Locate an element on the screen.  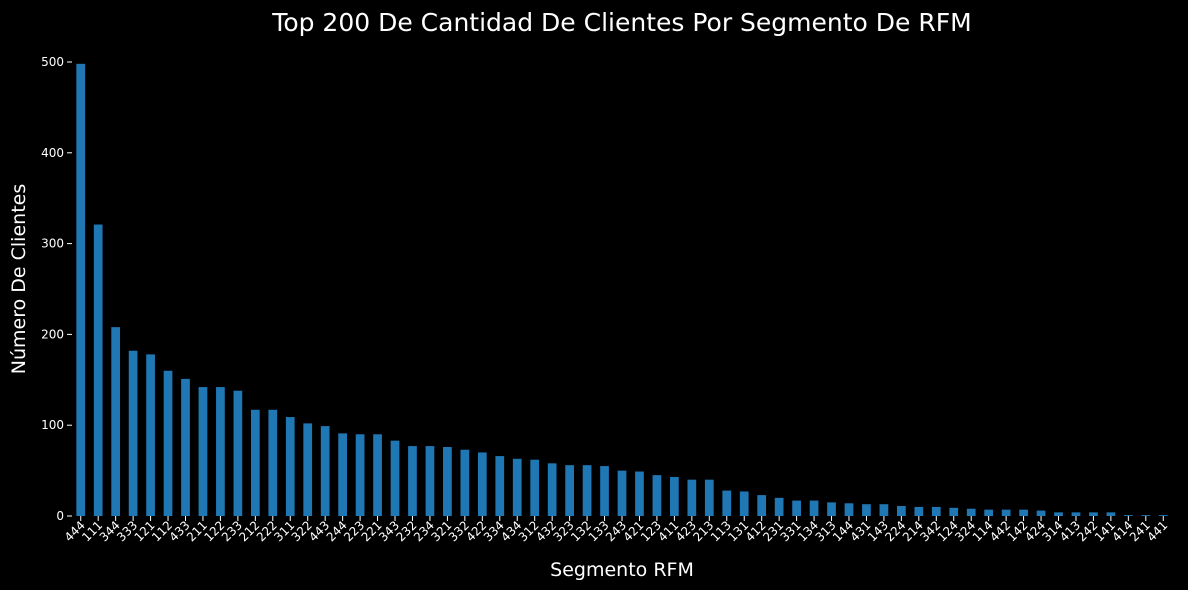
y-tick-label: 500 is located at coordinates (52, 62).